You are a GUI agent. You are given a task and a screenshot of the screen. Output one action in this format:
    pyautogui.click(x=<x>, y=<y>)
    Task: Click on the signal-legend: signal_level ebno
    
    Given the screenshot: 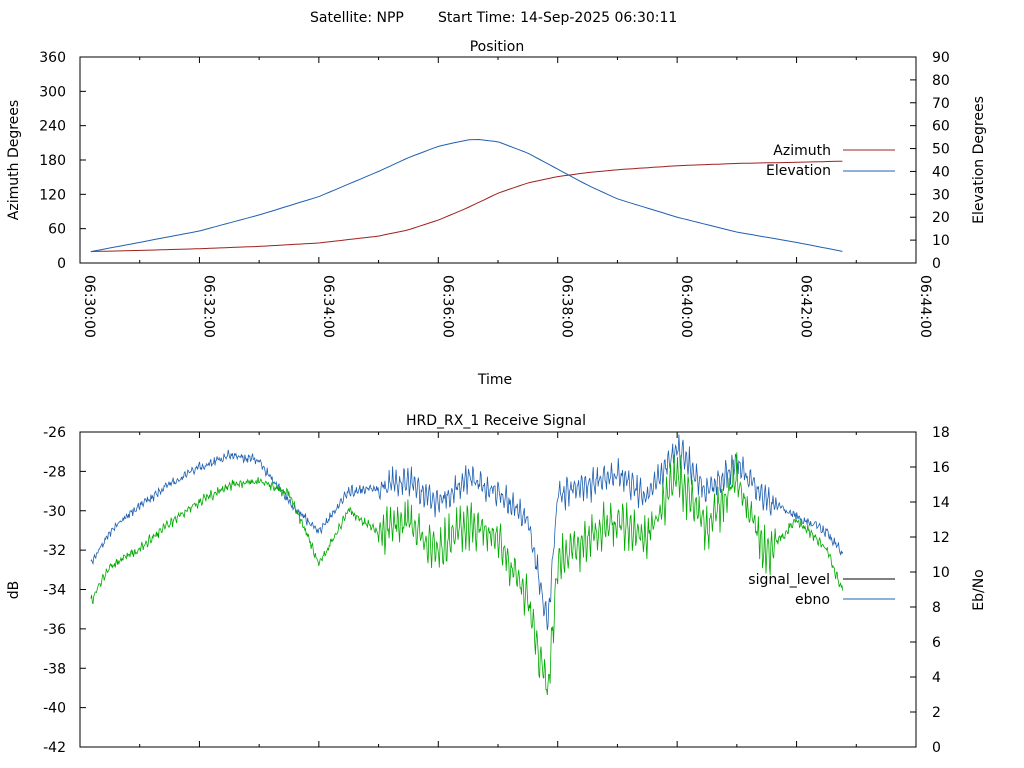 What is the action you would take?
    pyautogui.click(x=821, y=590)
    